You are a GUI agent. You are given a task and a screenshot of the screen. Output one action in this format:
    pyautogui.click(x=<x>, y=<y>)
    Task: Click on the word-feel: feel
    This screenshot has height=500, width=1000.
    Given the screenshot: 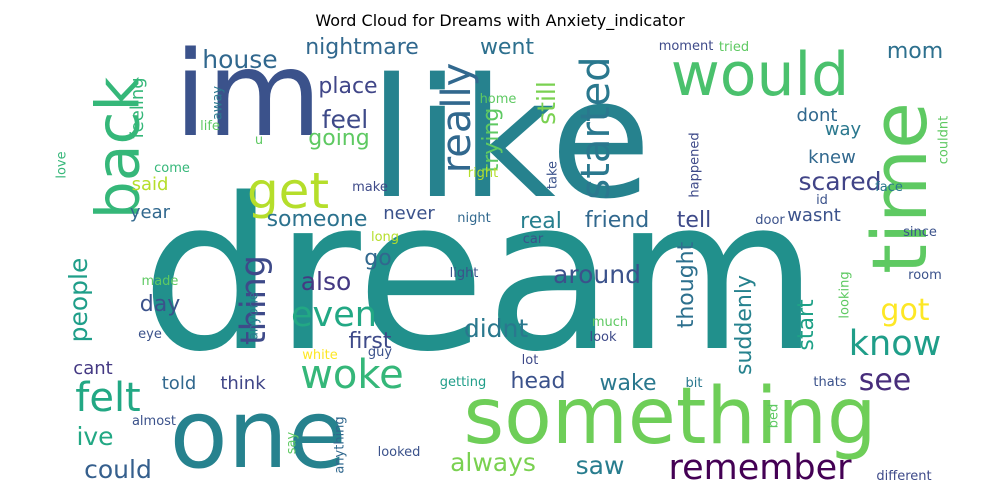 What is the action you would take?
    pyautogui.click(x=345, y=119)
    